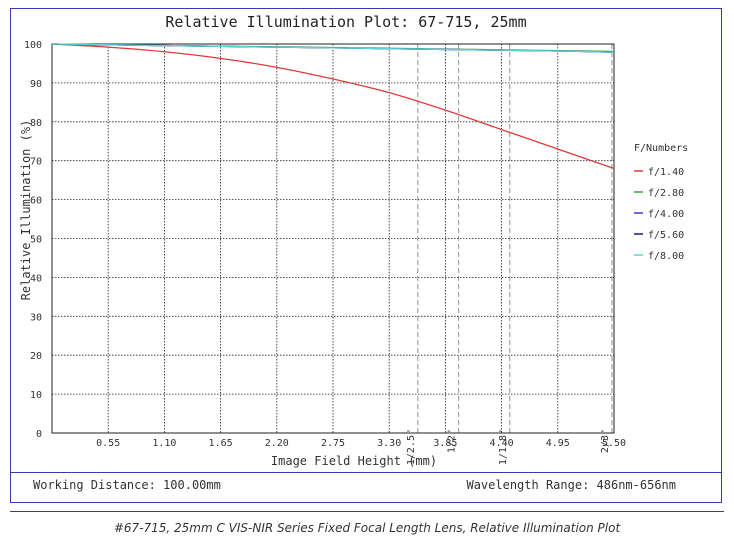 The width and height of the screenshot is (734, 540). I want to click on y-tick-label: 80, so click(36, 123).